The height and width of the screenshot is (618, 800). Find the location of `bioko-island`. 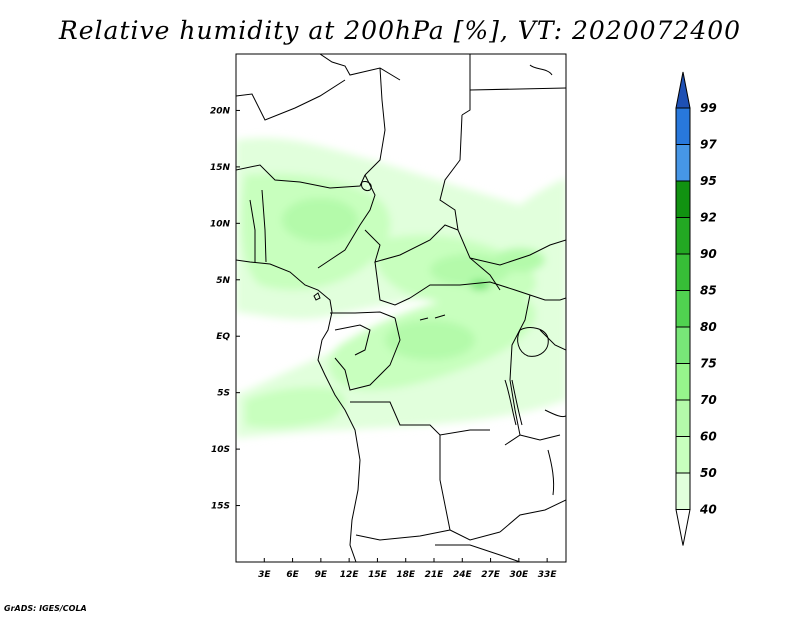

bioko-island is located at coordinates (317, 296).